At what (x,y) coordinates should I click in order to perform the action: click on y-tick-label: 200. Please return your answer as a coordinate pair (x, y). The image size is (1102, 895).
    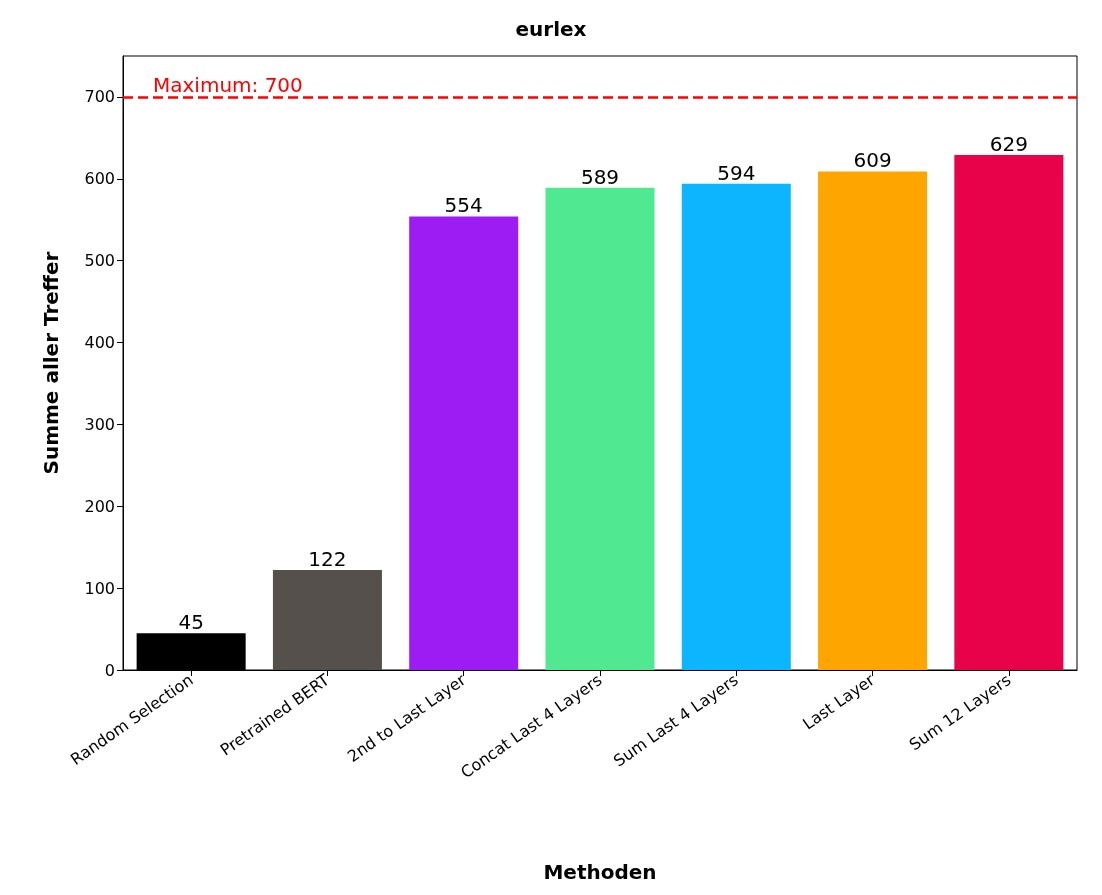
    Looking at the image, I should click on (99, 506).